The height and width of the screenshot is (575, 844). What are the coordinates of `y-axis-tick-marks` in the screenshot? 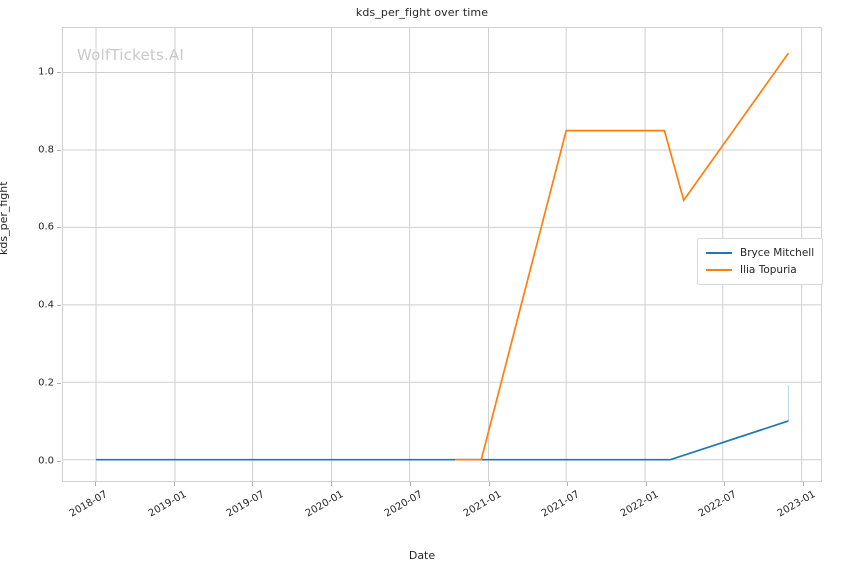 It's located at (31, 254).